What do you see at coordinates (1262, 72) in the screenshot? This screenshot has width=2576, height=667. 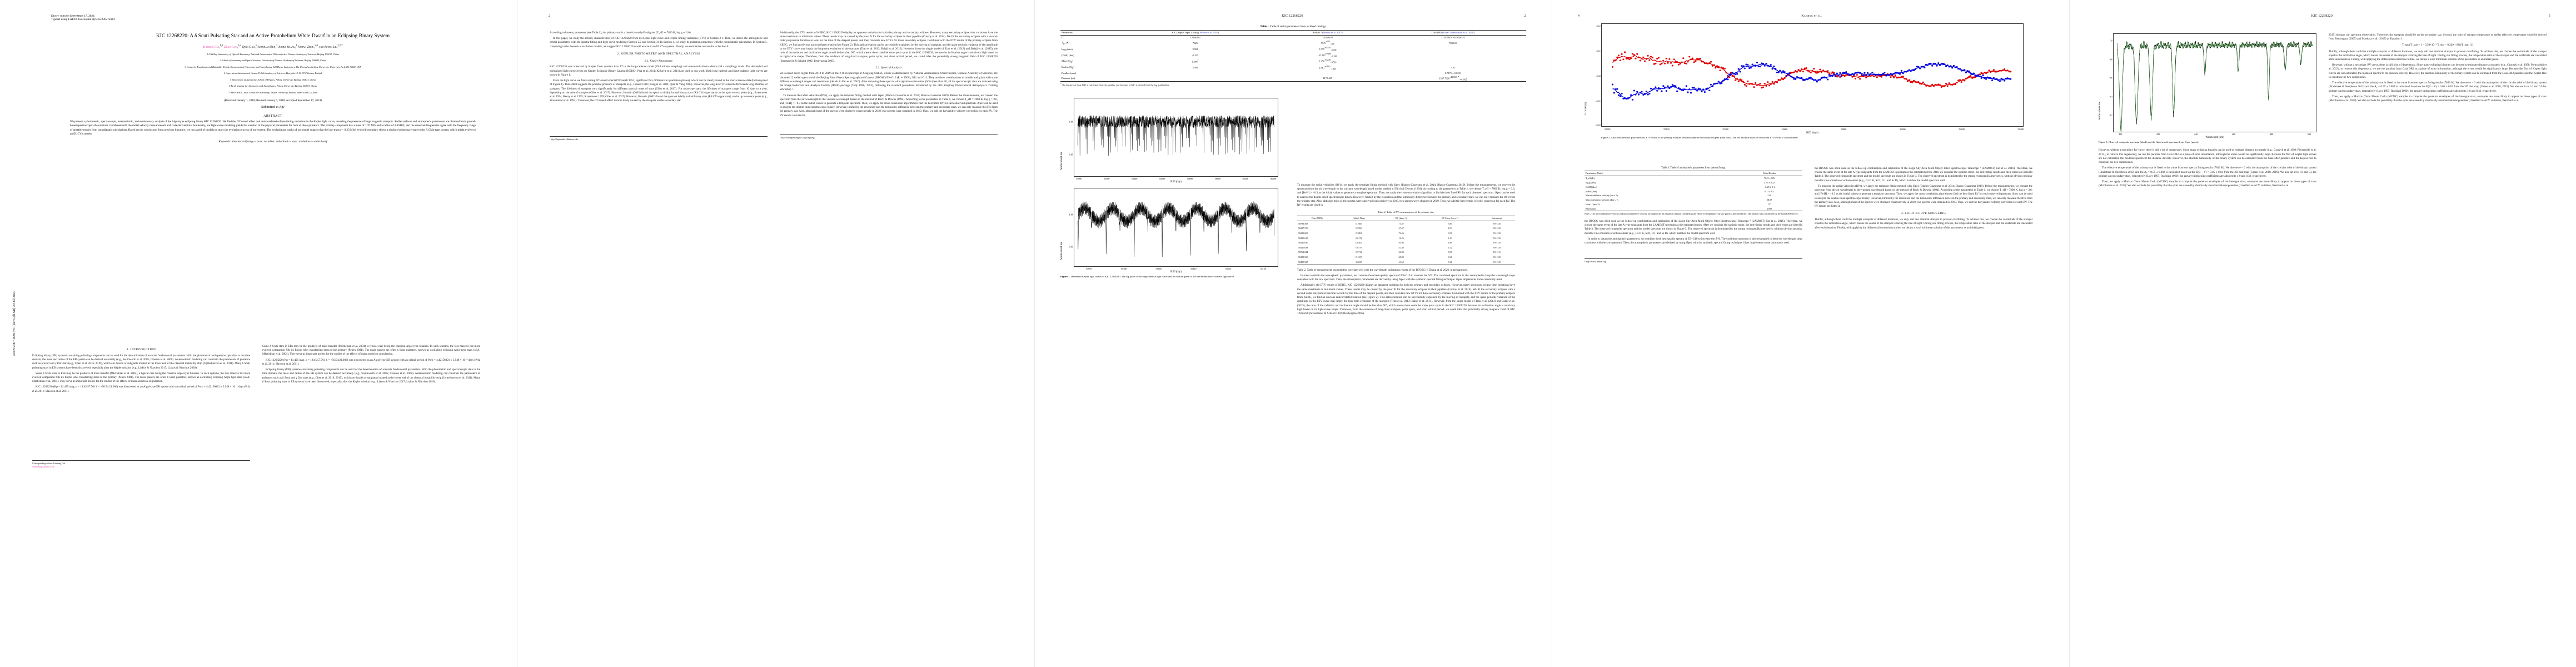 I see `table-row: Parallax (mas) 0.7175 ± 0.0231` at bounding box center [1262, 72].